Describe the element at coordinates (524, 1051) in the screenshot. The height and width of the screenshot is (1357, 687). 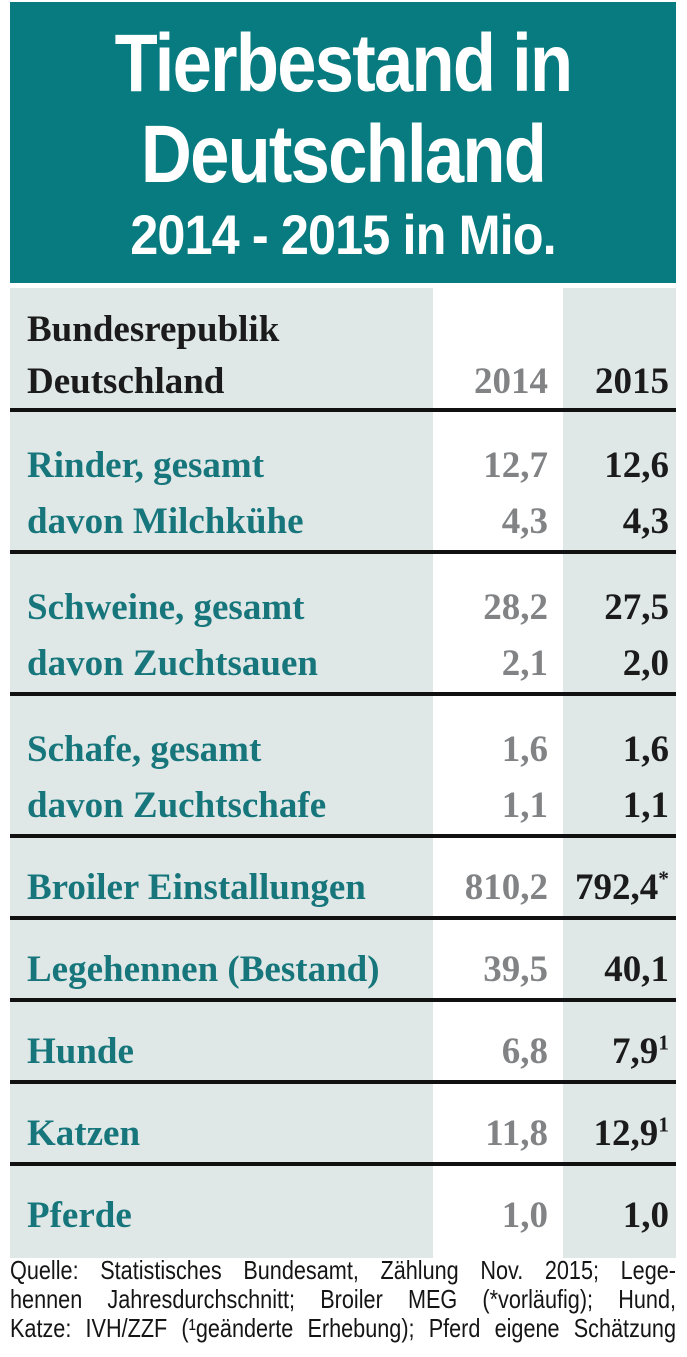
I see `value-2014: 6,8` at that location.